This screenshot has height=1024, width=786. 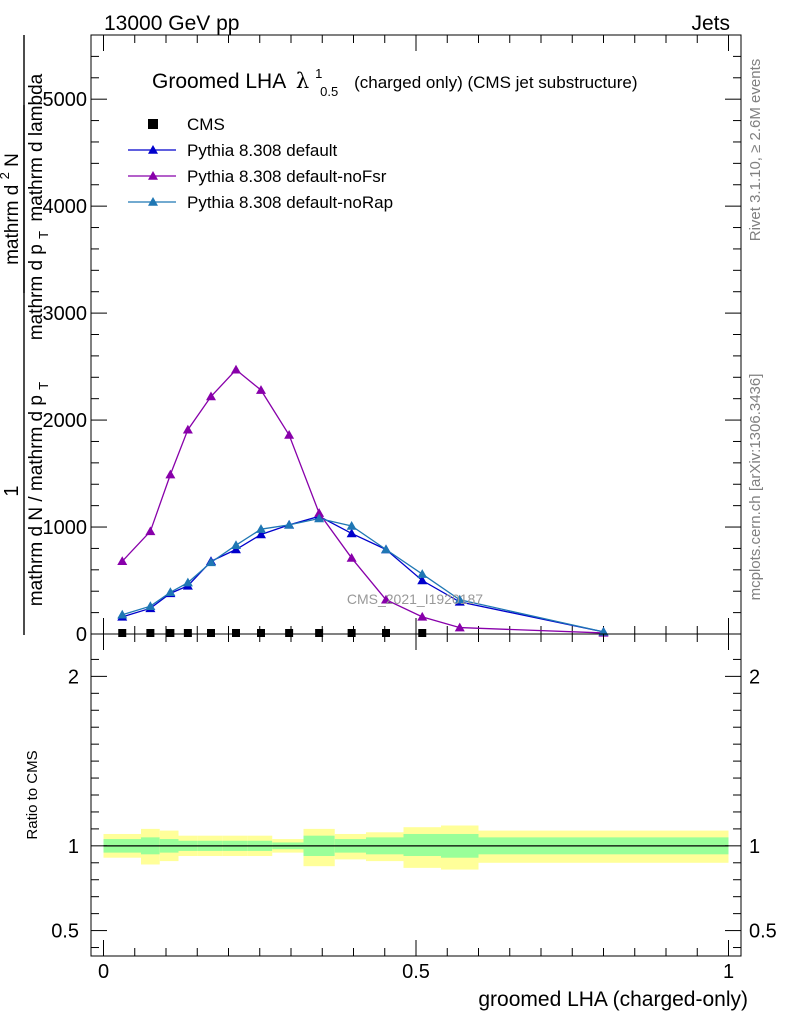 I want to click on main-y-tick-label: 4000, so click(x=65, y=207).